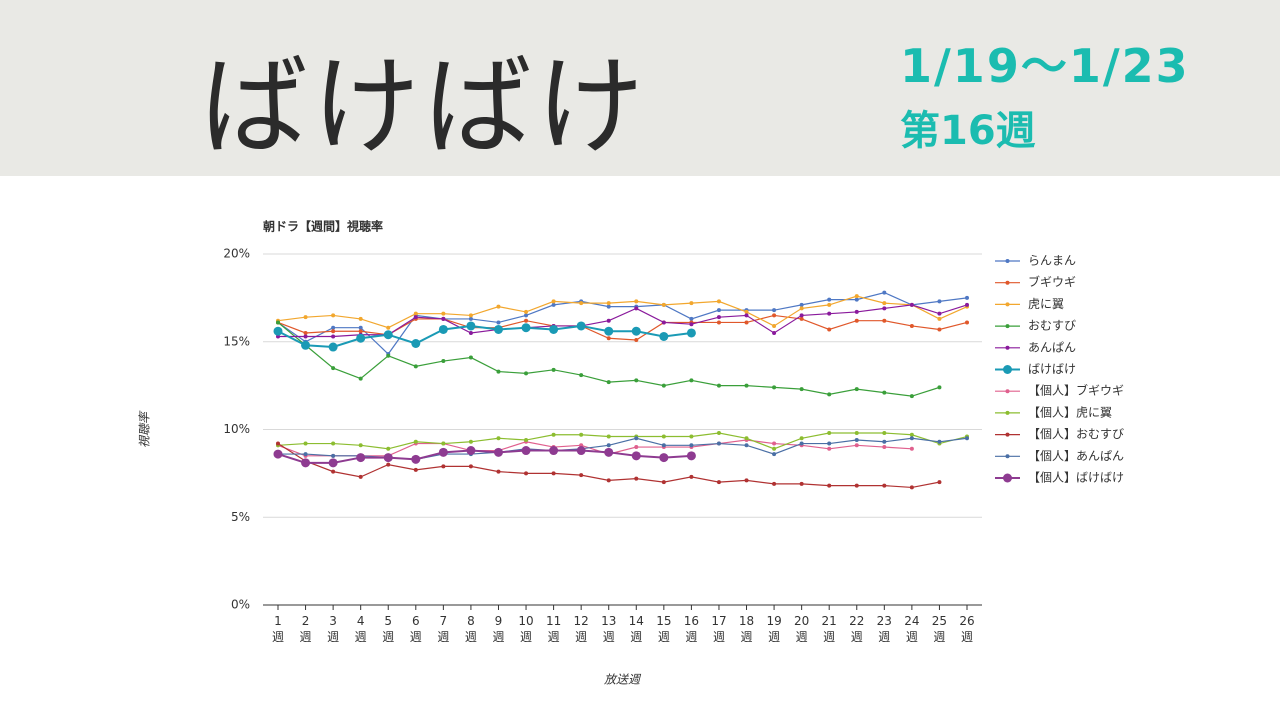  Describe the element at coordinates (443, 629) in the screenshot. I see `x-tick-label: 7 週` at that location.